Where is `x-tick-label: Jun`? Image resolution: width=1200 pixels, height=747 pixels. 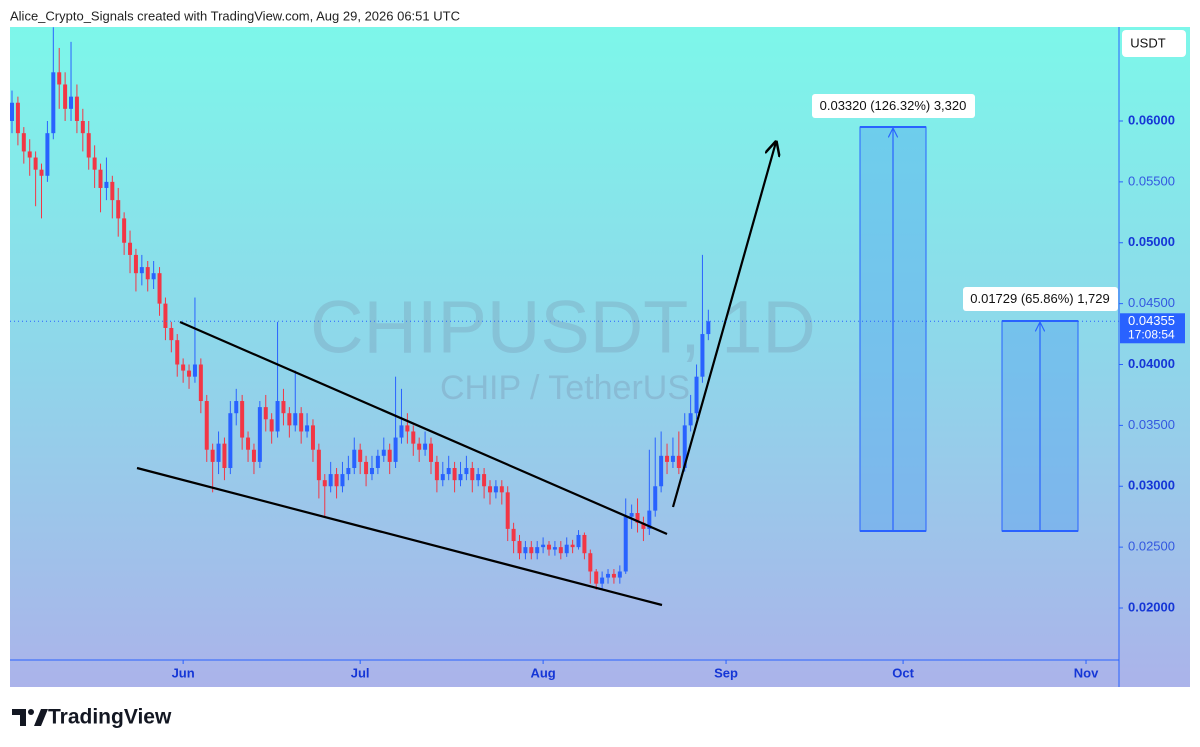
x-tick-label: Jun is located at coordinates (183, 672).